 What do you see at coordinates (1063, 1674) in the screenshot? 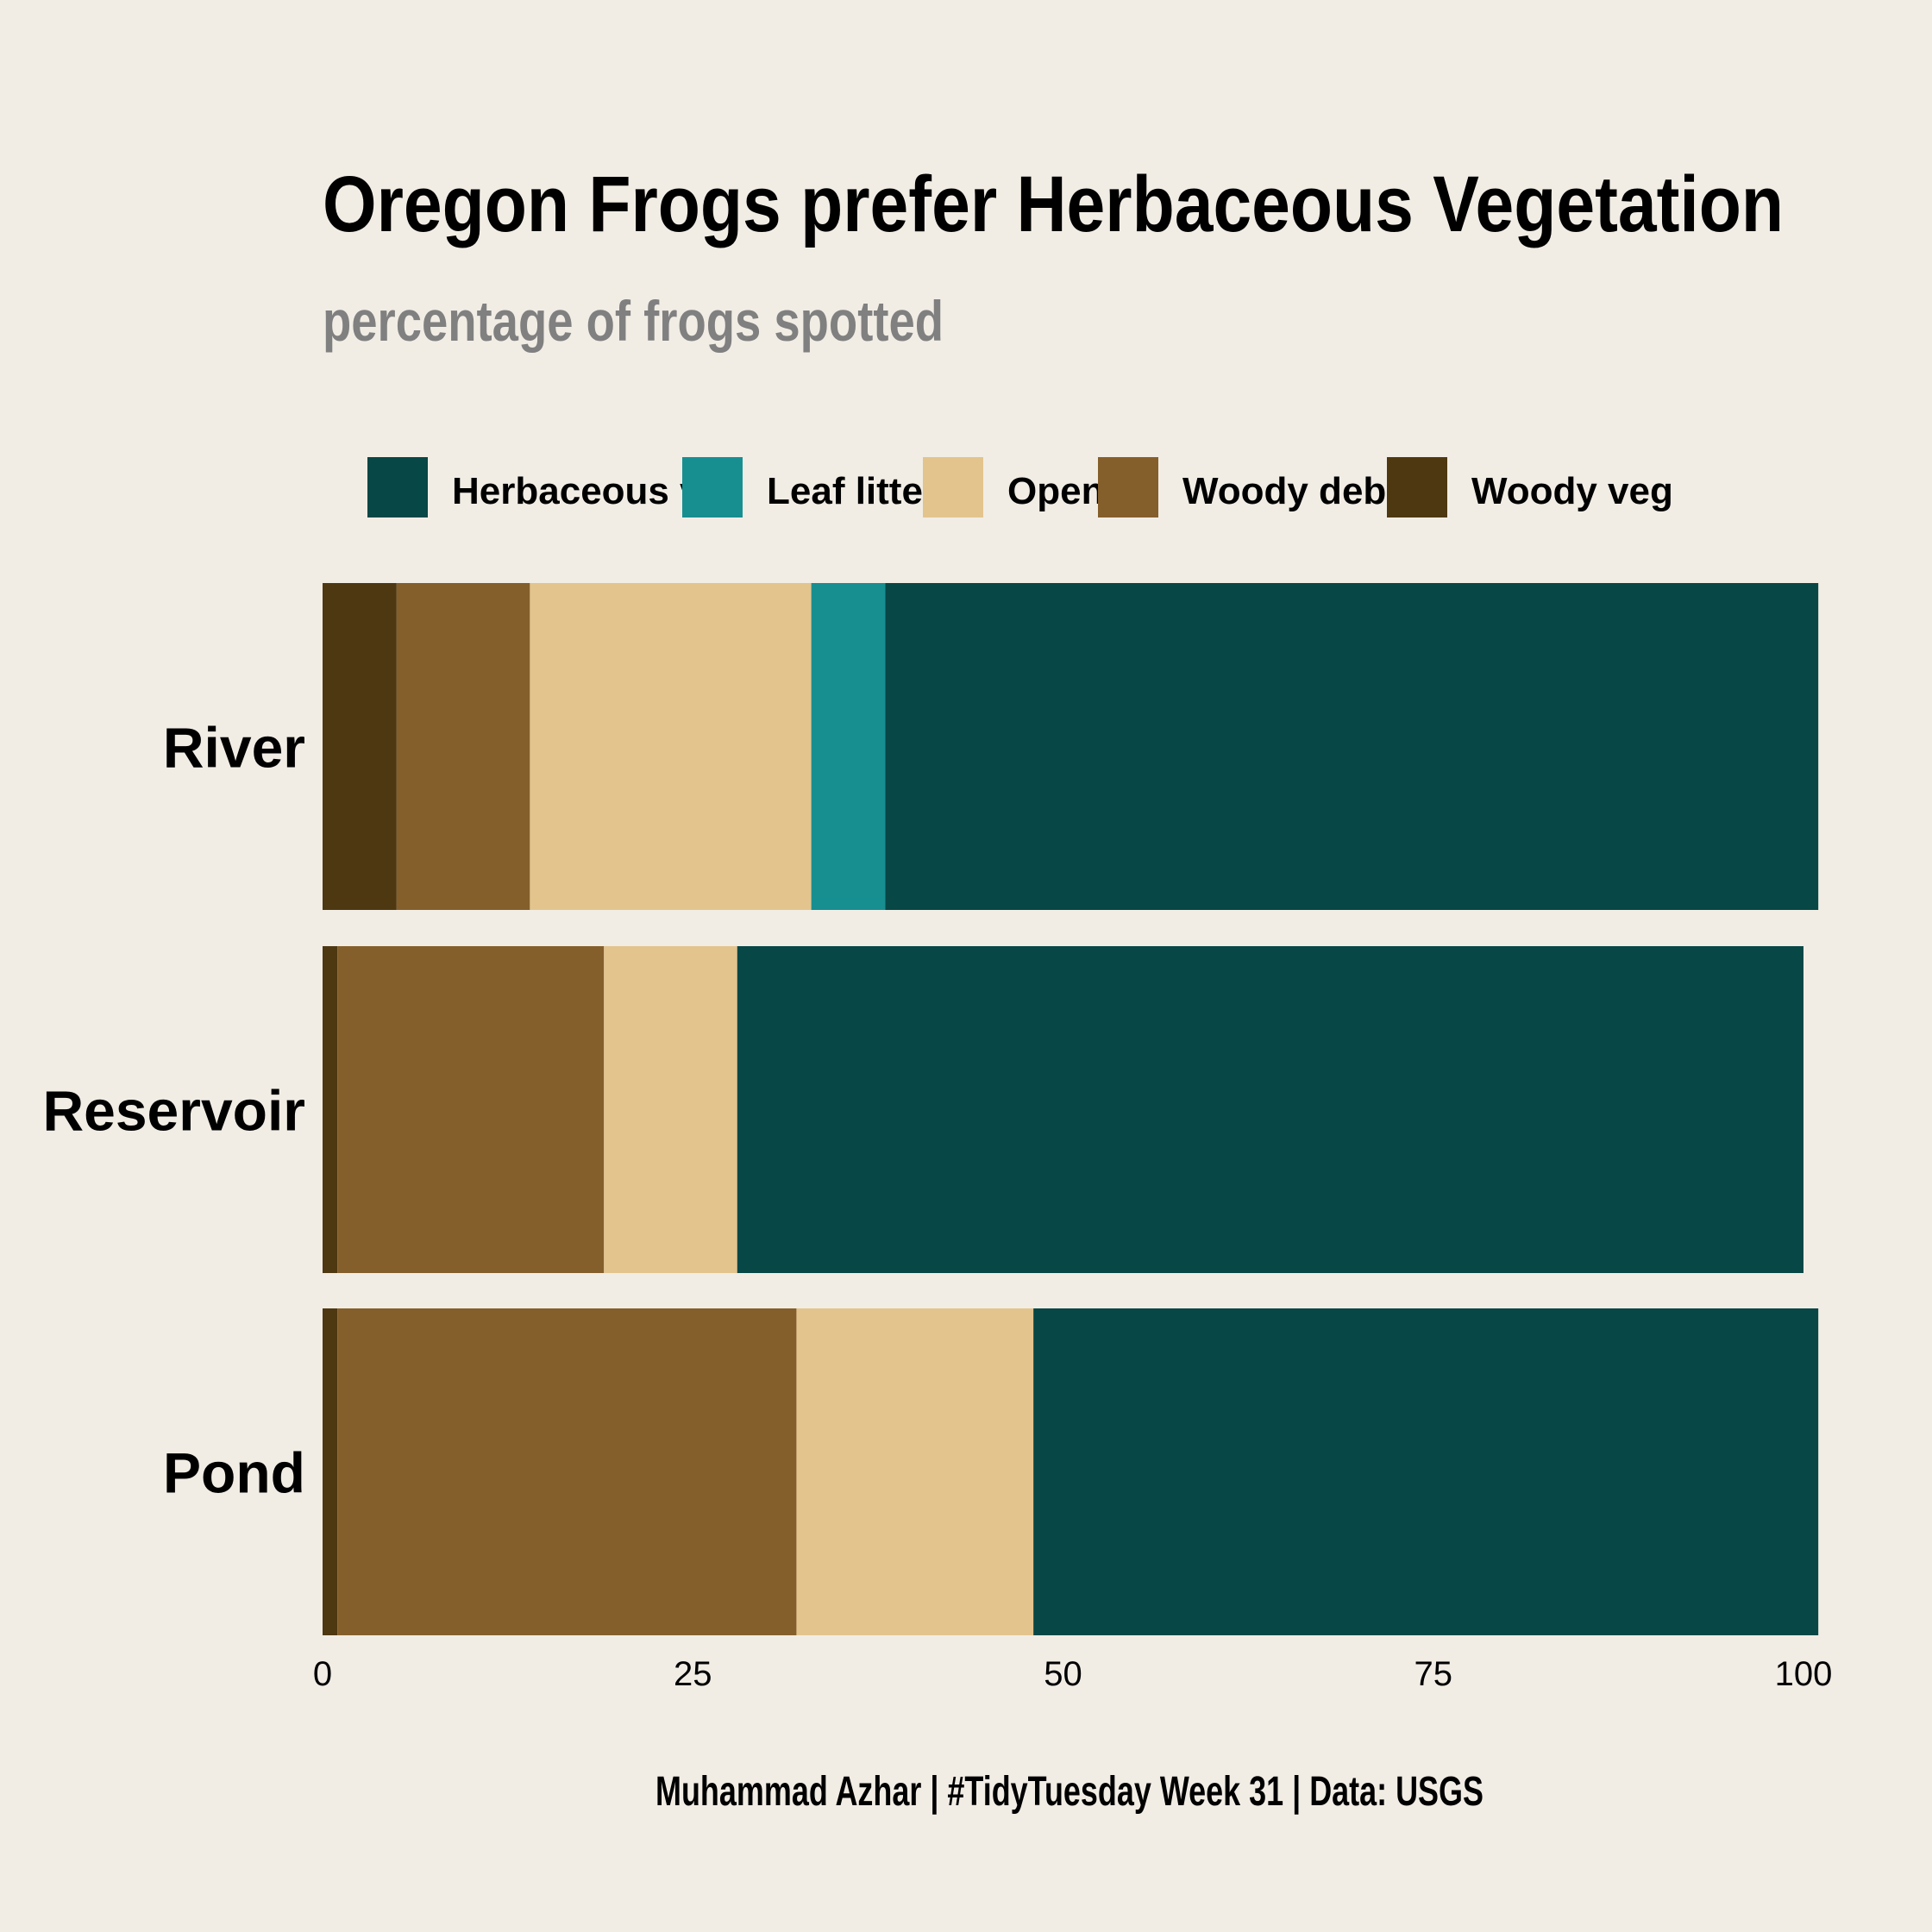
I see `x-tick-label-50: 50` at bounding box center [1063, 1674].